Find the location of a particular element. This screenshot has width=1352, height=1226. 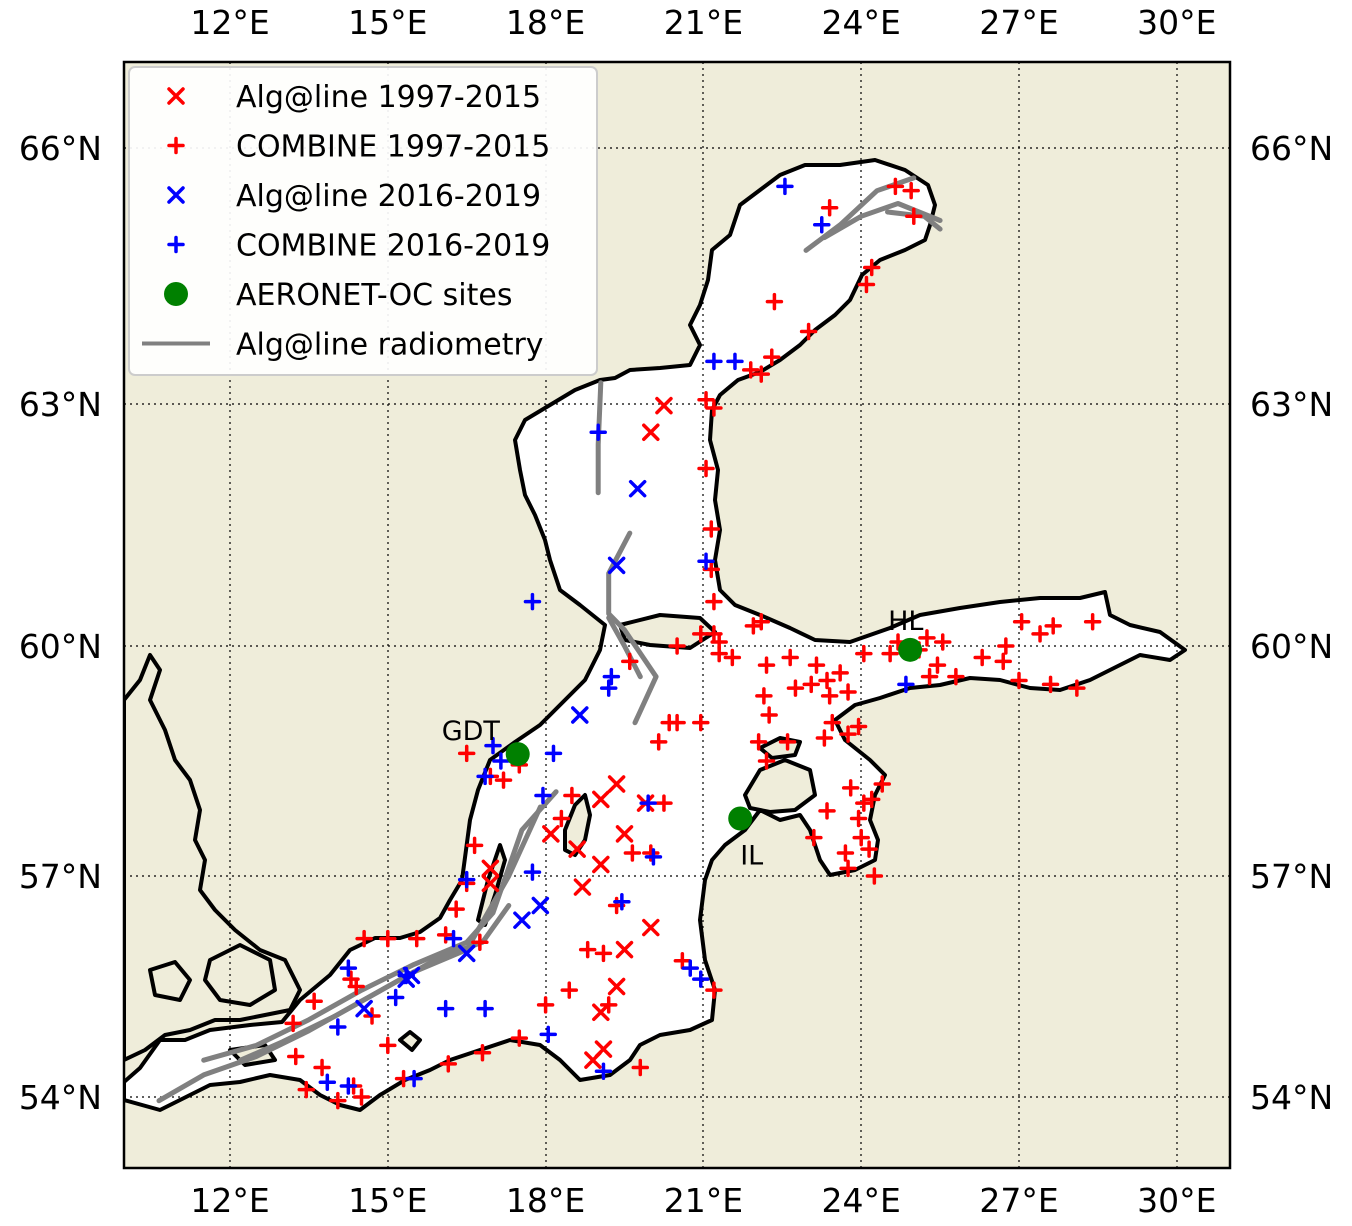

lon-tick-top-12: 12°E is located at coordinates (229, 22).